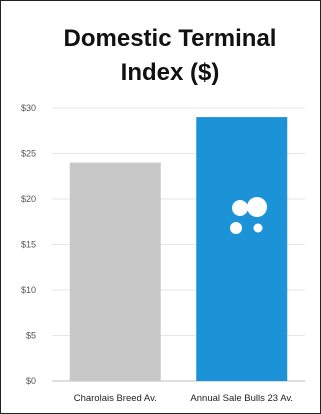 This screenshot has height=414, width=321. I want to click on y-tick-label: $5, so click(31, 336).